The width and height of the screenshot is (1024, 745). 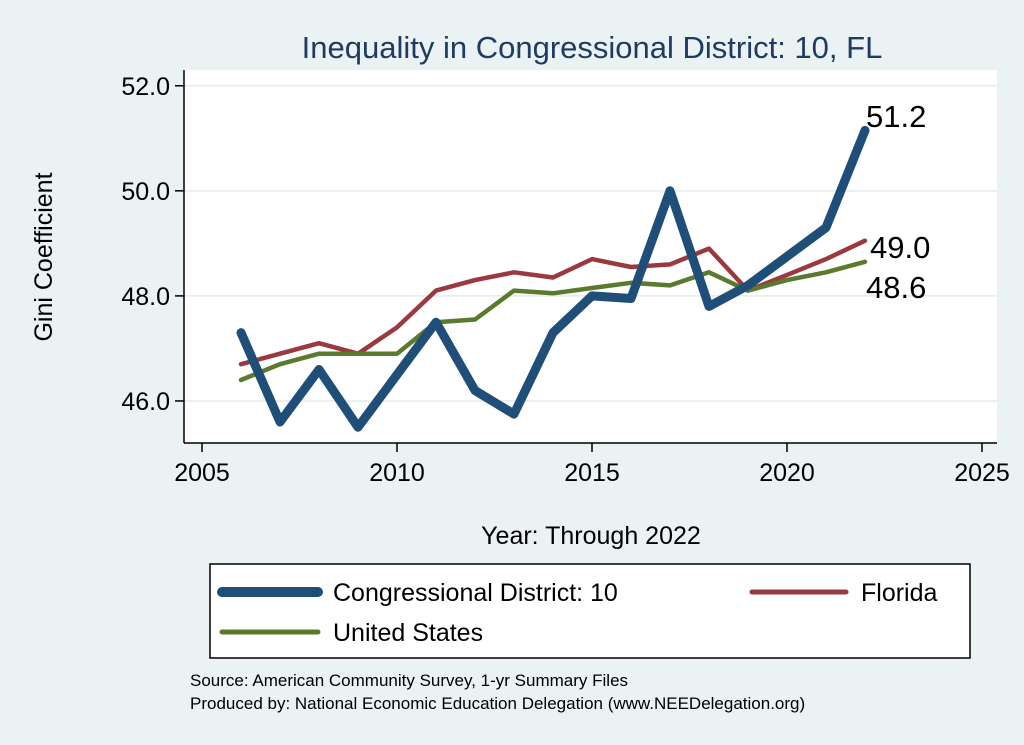 I want to click on x-tick-label-1: 2010, so click(x=397, y=473).